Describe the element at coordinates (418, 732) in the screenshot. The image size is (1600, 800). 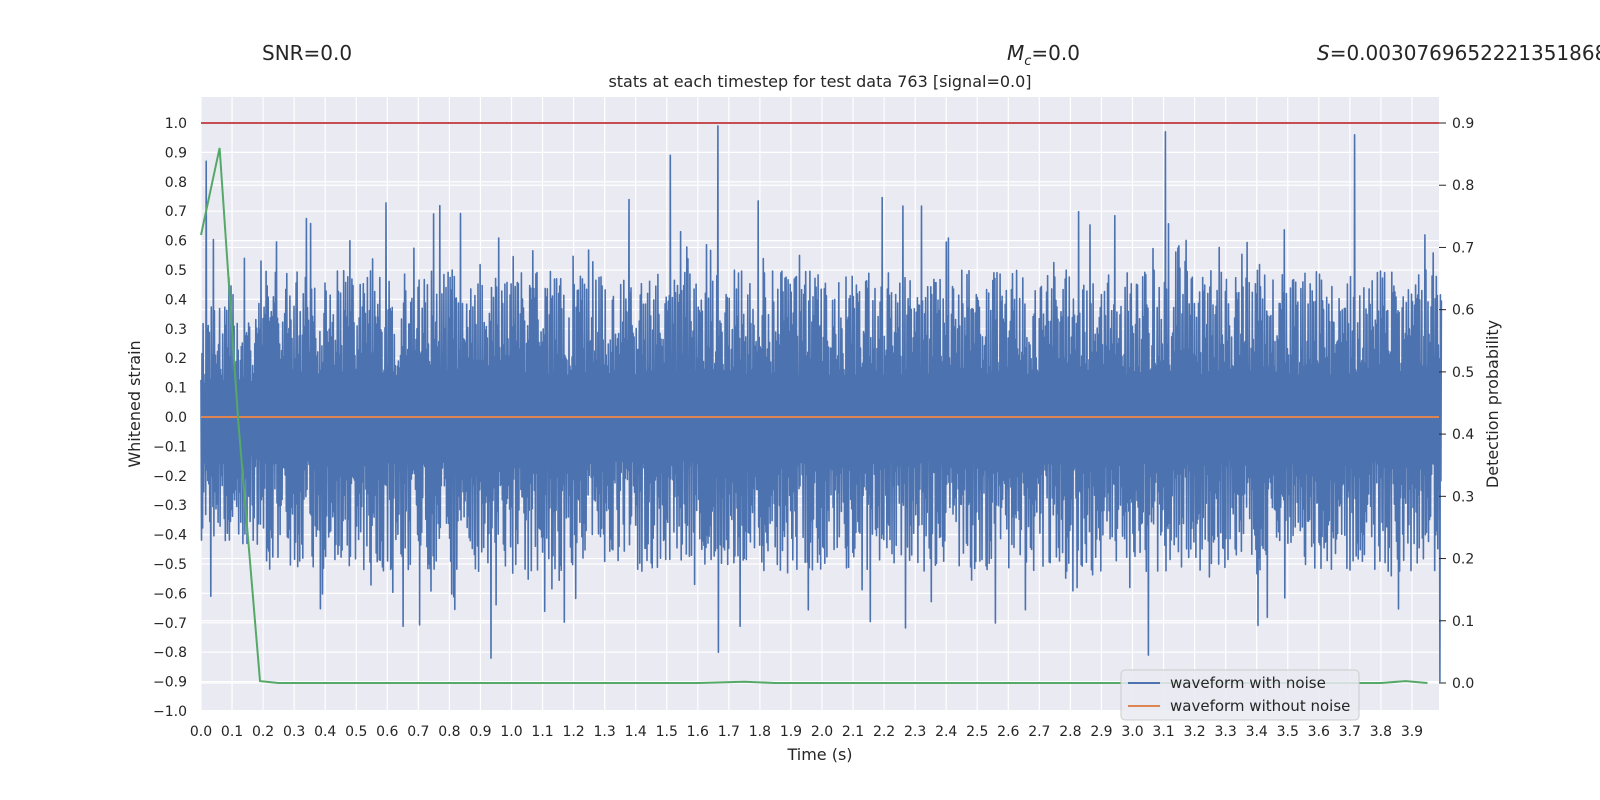
I see `x-tick-label: 0.7` at that location.